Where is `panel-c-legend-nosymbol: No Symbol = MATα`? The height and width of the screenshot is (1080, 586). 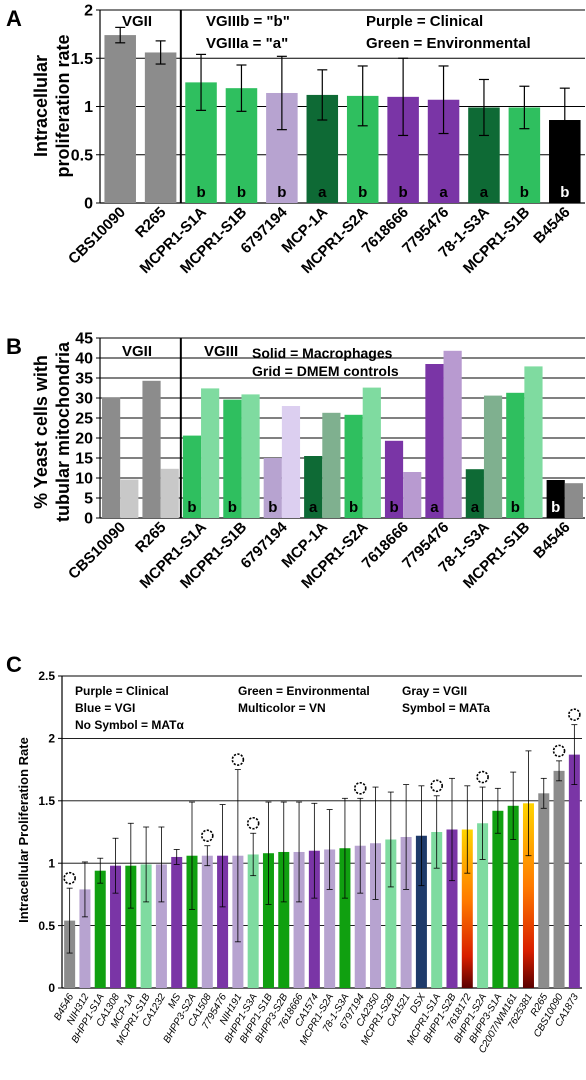
panel-c-legend-nosymbol: No Symbol = MATα is located at coordinates (129, 725).